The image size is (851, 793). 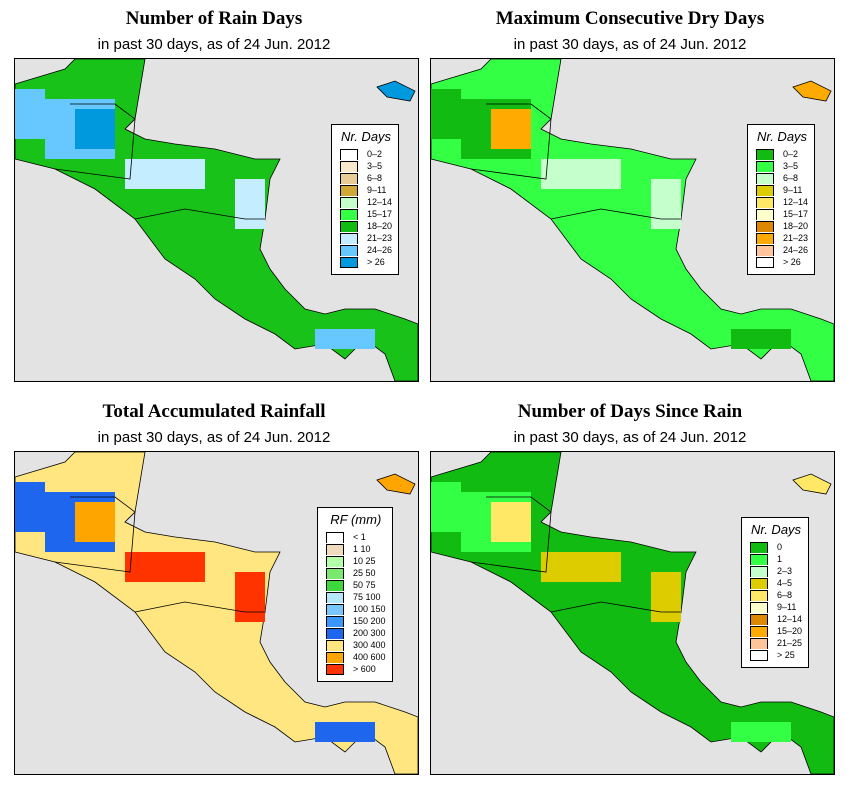 I want to click on legend-label: 24–26, so click(x=796, y=250).